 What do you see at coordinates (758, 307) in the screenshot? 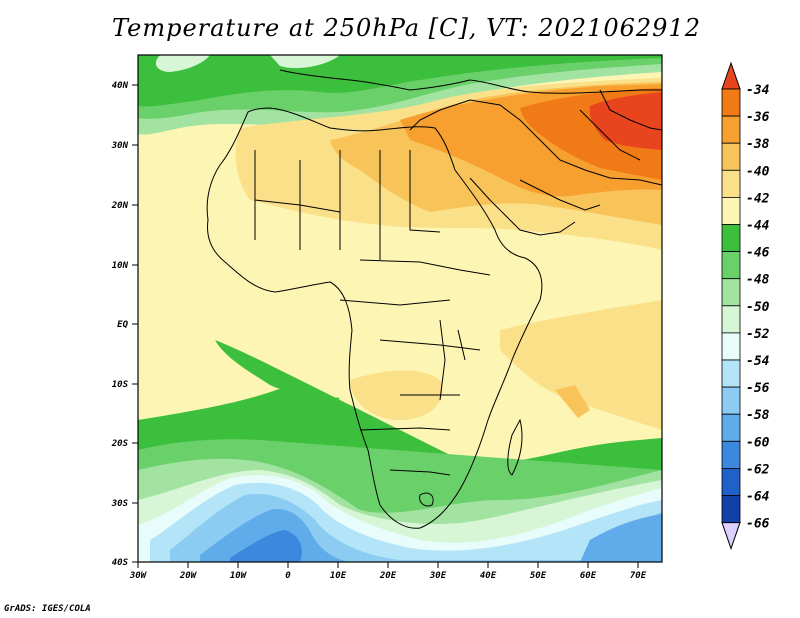
I see `colorbar-label: -50` at bounding box center [758, 307].